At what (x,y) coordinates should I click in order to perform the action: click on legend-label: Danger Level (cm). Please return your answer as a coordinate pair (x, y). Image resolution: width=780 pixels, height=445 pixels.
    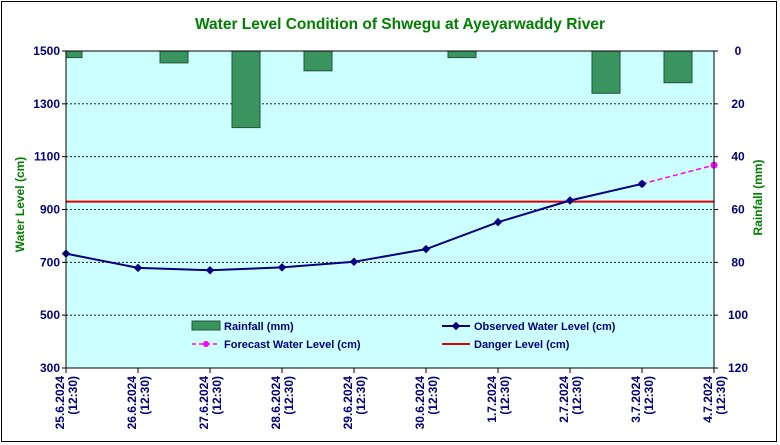
    Looking at the image, I should click on (522, 345).